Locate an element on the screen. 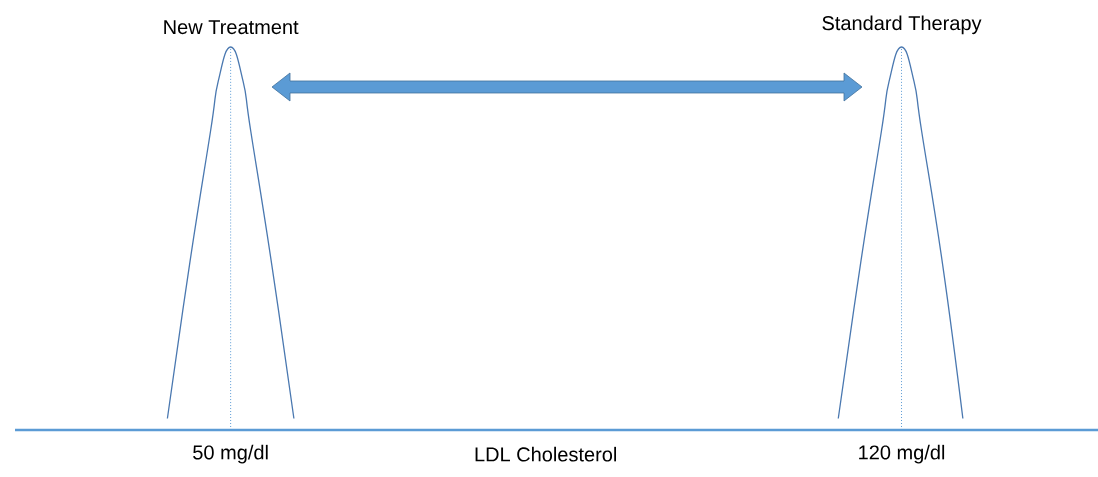 The height and width of the screenshot is (477, 1098). series-label: Standard Therapy is located at coordinates (902, 25).